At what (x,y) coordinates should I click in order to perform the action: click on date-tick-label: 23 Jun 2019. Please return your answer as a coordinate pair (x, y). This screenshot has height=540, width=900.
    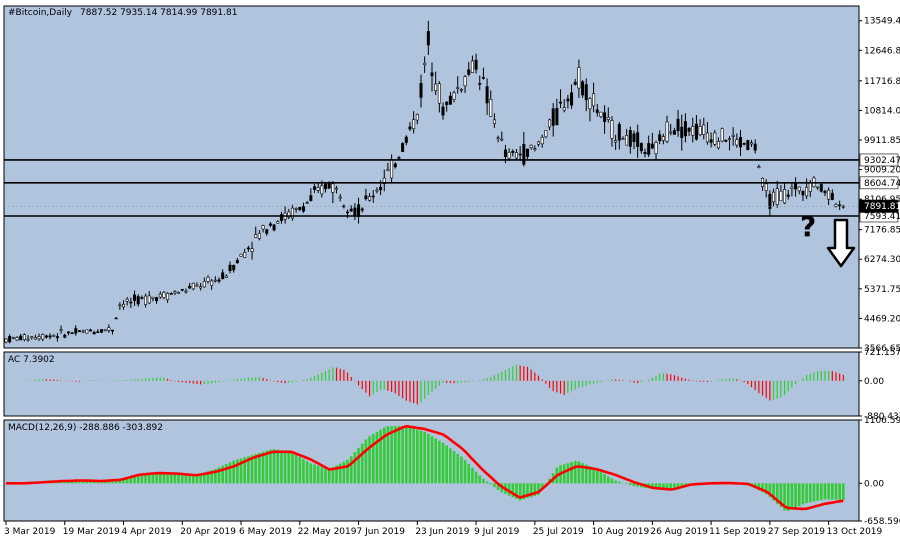
    Looking at the image, I should click on (442, 532).